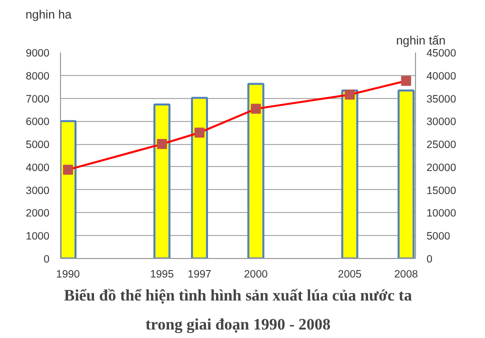 The height and width of the screenshot is (338, 485). I want to click on x-tick-label: 1995, so click(162, 274).